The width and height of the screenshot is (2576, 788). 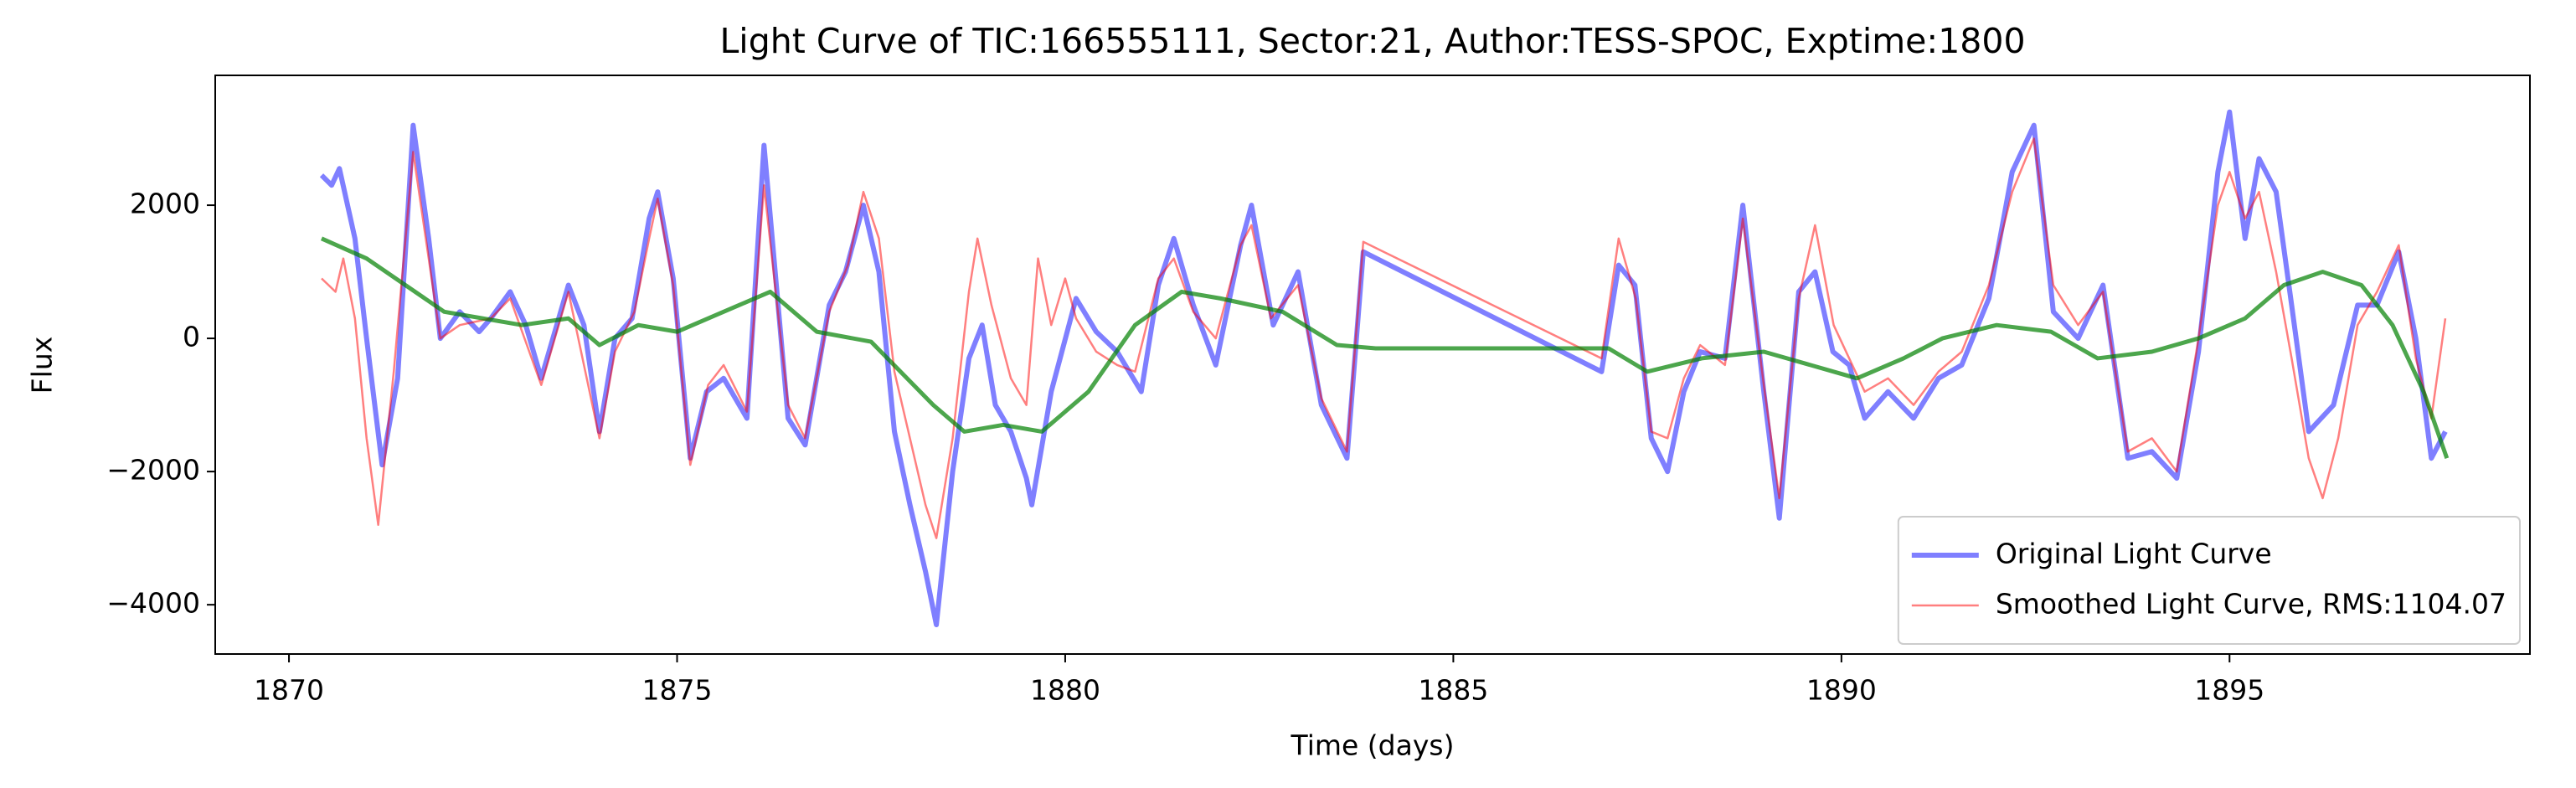 What do you see at coordinates (1841, 690) in the screenshot?
I see `x-tick-label: 1890` at bounding box center [1841, 690].